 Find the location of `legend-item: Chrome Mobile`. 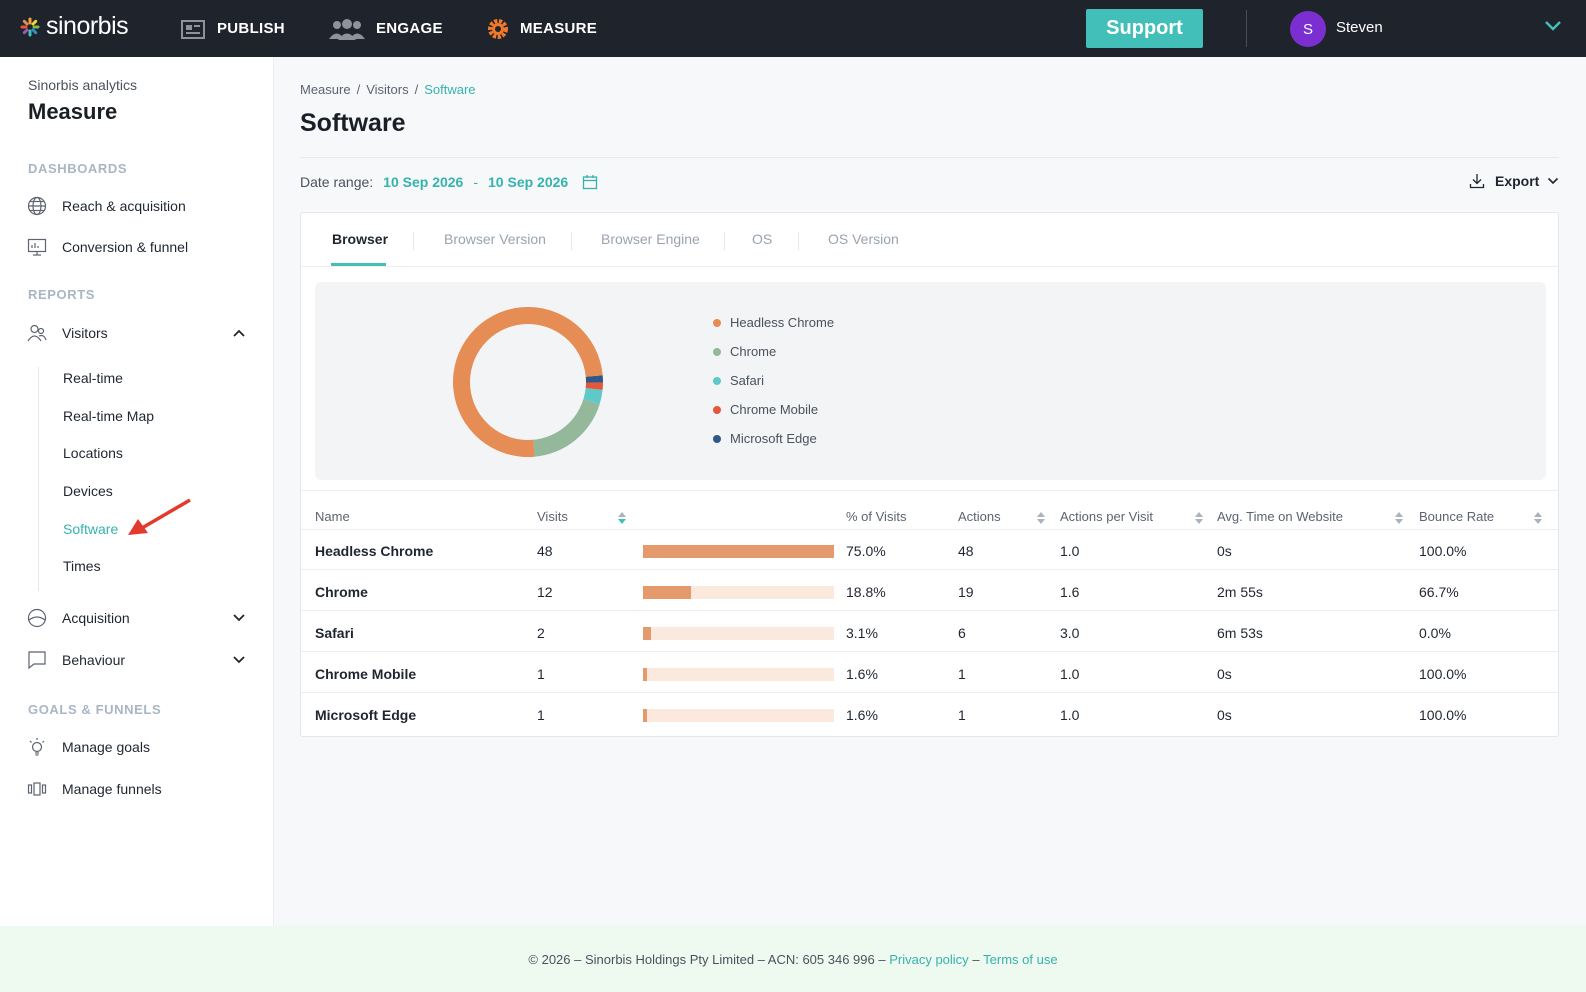

legend-item: Chrome Mobile is located at coordinates (765, 409).